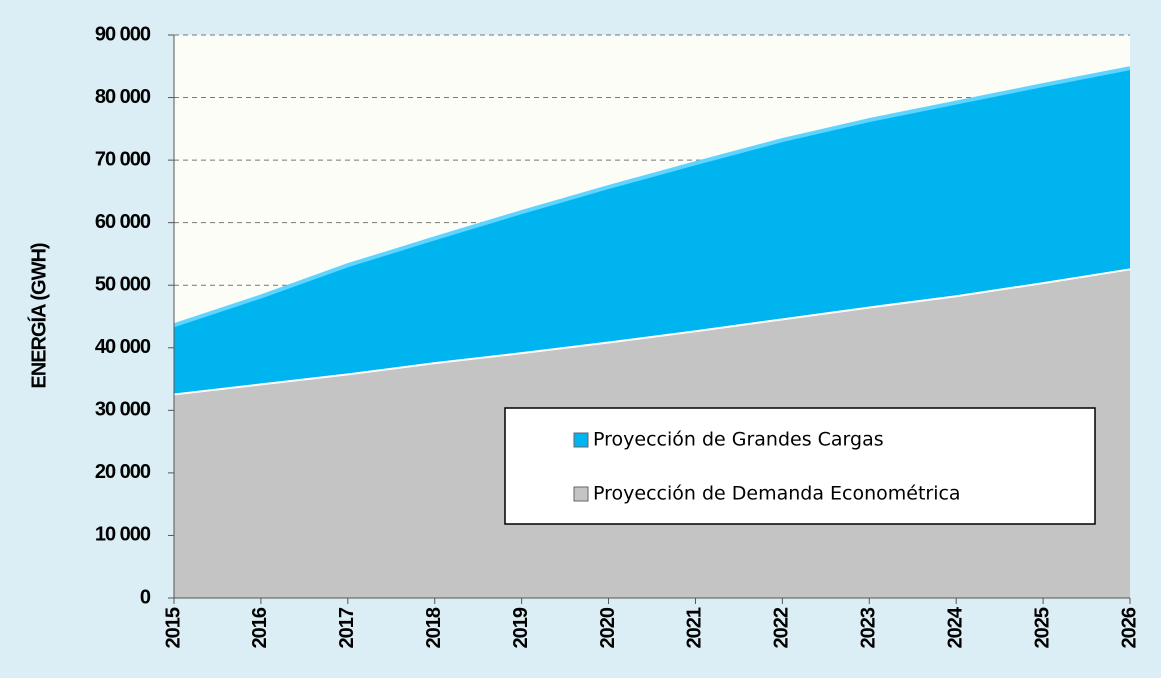  Describe the element at coordinates (123, 535) in the screenshot. I see `y-tick-label: 10 000` at that location.